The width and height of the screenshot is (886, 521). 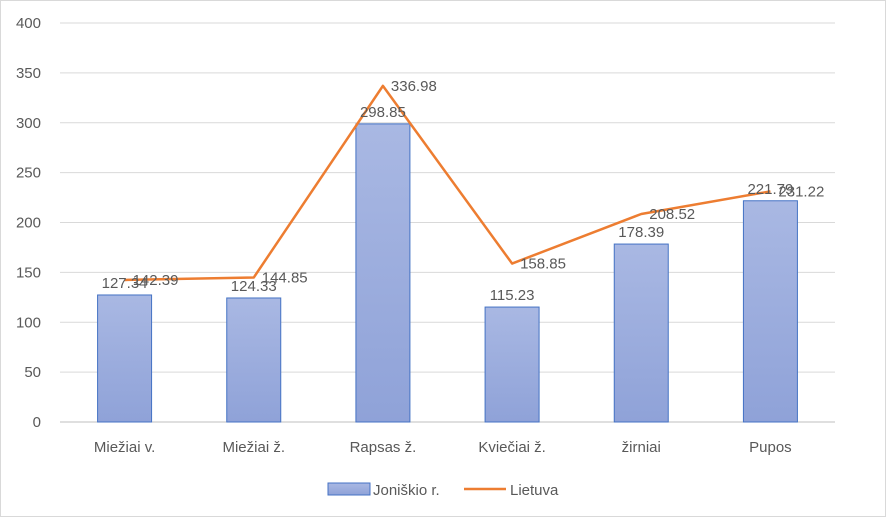 What do you see at coordinates (641, 447) in the screenshot?
I see `x-tick-label: žirniai` at bounding box center [641, 447].